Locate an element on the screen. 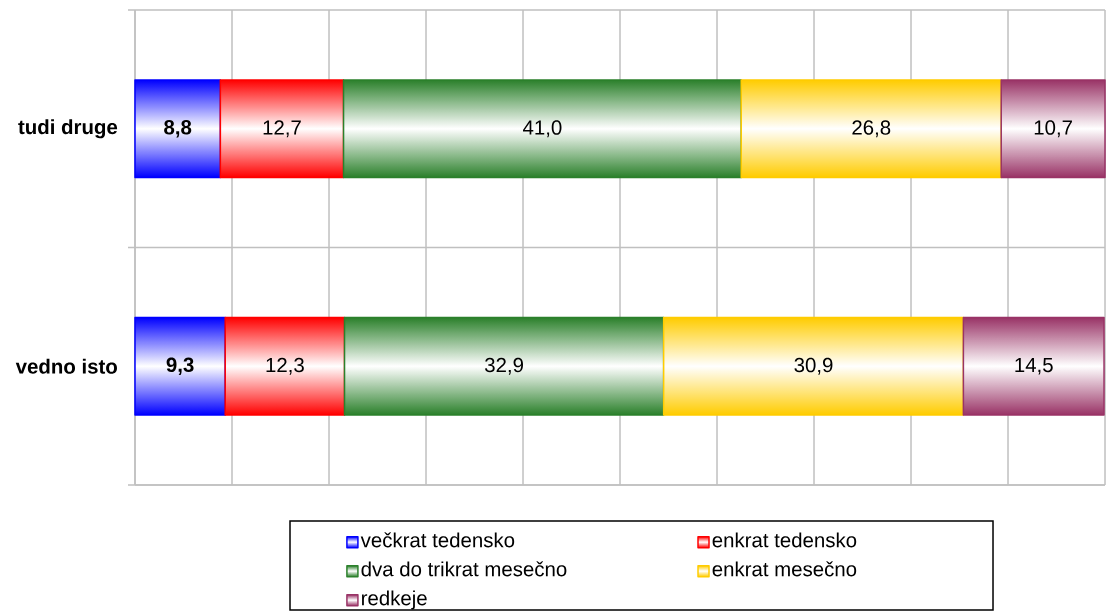 The width and height of the screenshot is (1120, 613). data-label: 26,8 is located at coordinates (871, 129).